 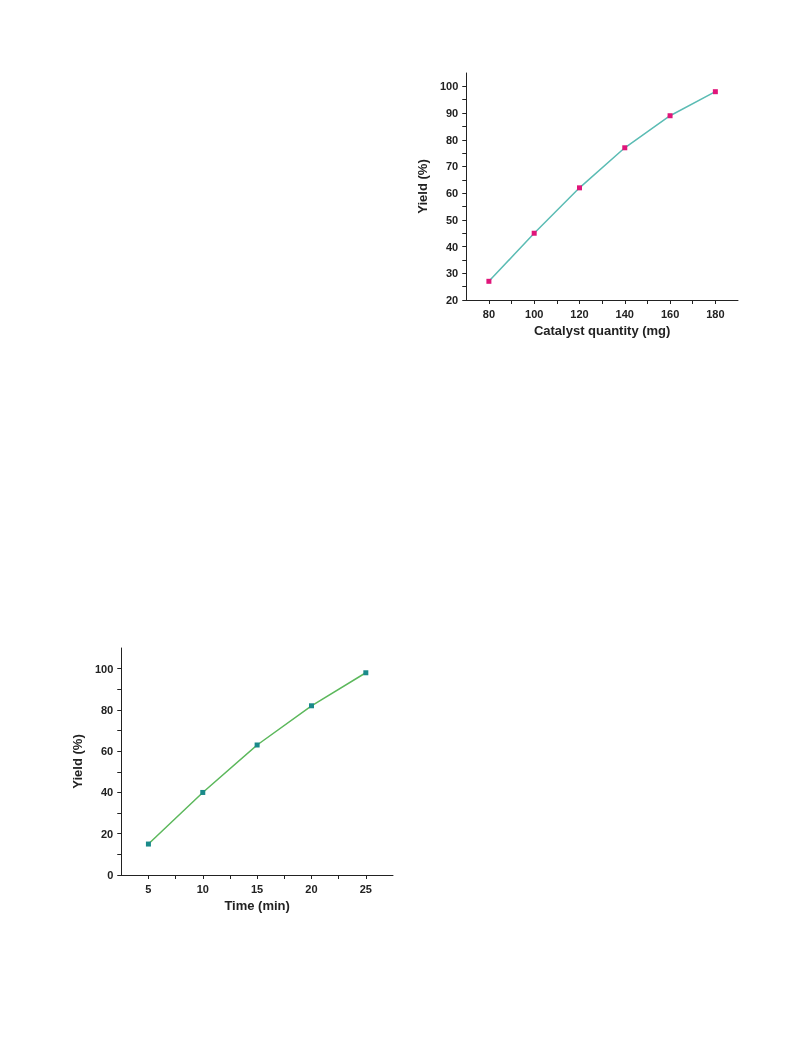 What do you see at coordinates (257, 888) in the screenshot?
I see `x-tick-label: 15` at bounding box center [257, 888].